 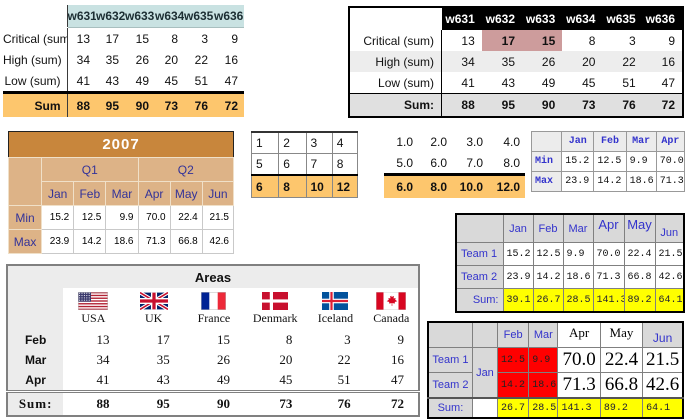 I want to click on month-header: May, so click(x=186, y=193).